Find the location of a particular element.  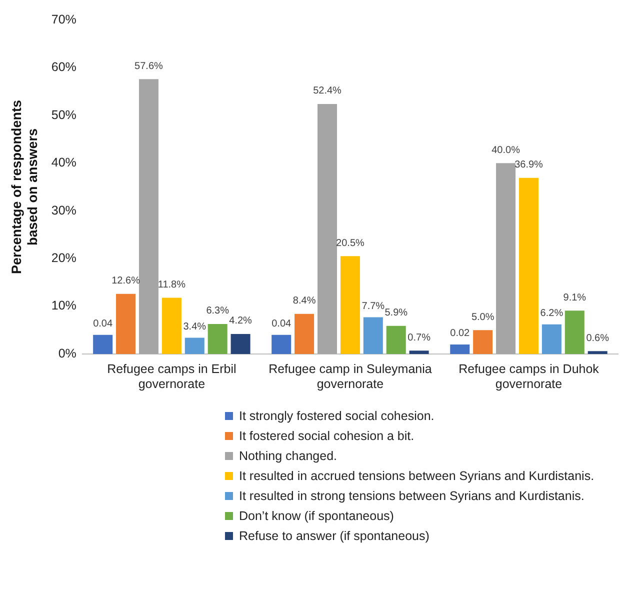

y-tick-label: 10% is located at coordinates (63, 305).